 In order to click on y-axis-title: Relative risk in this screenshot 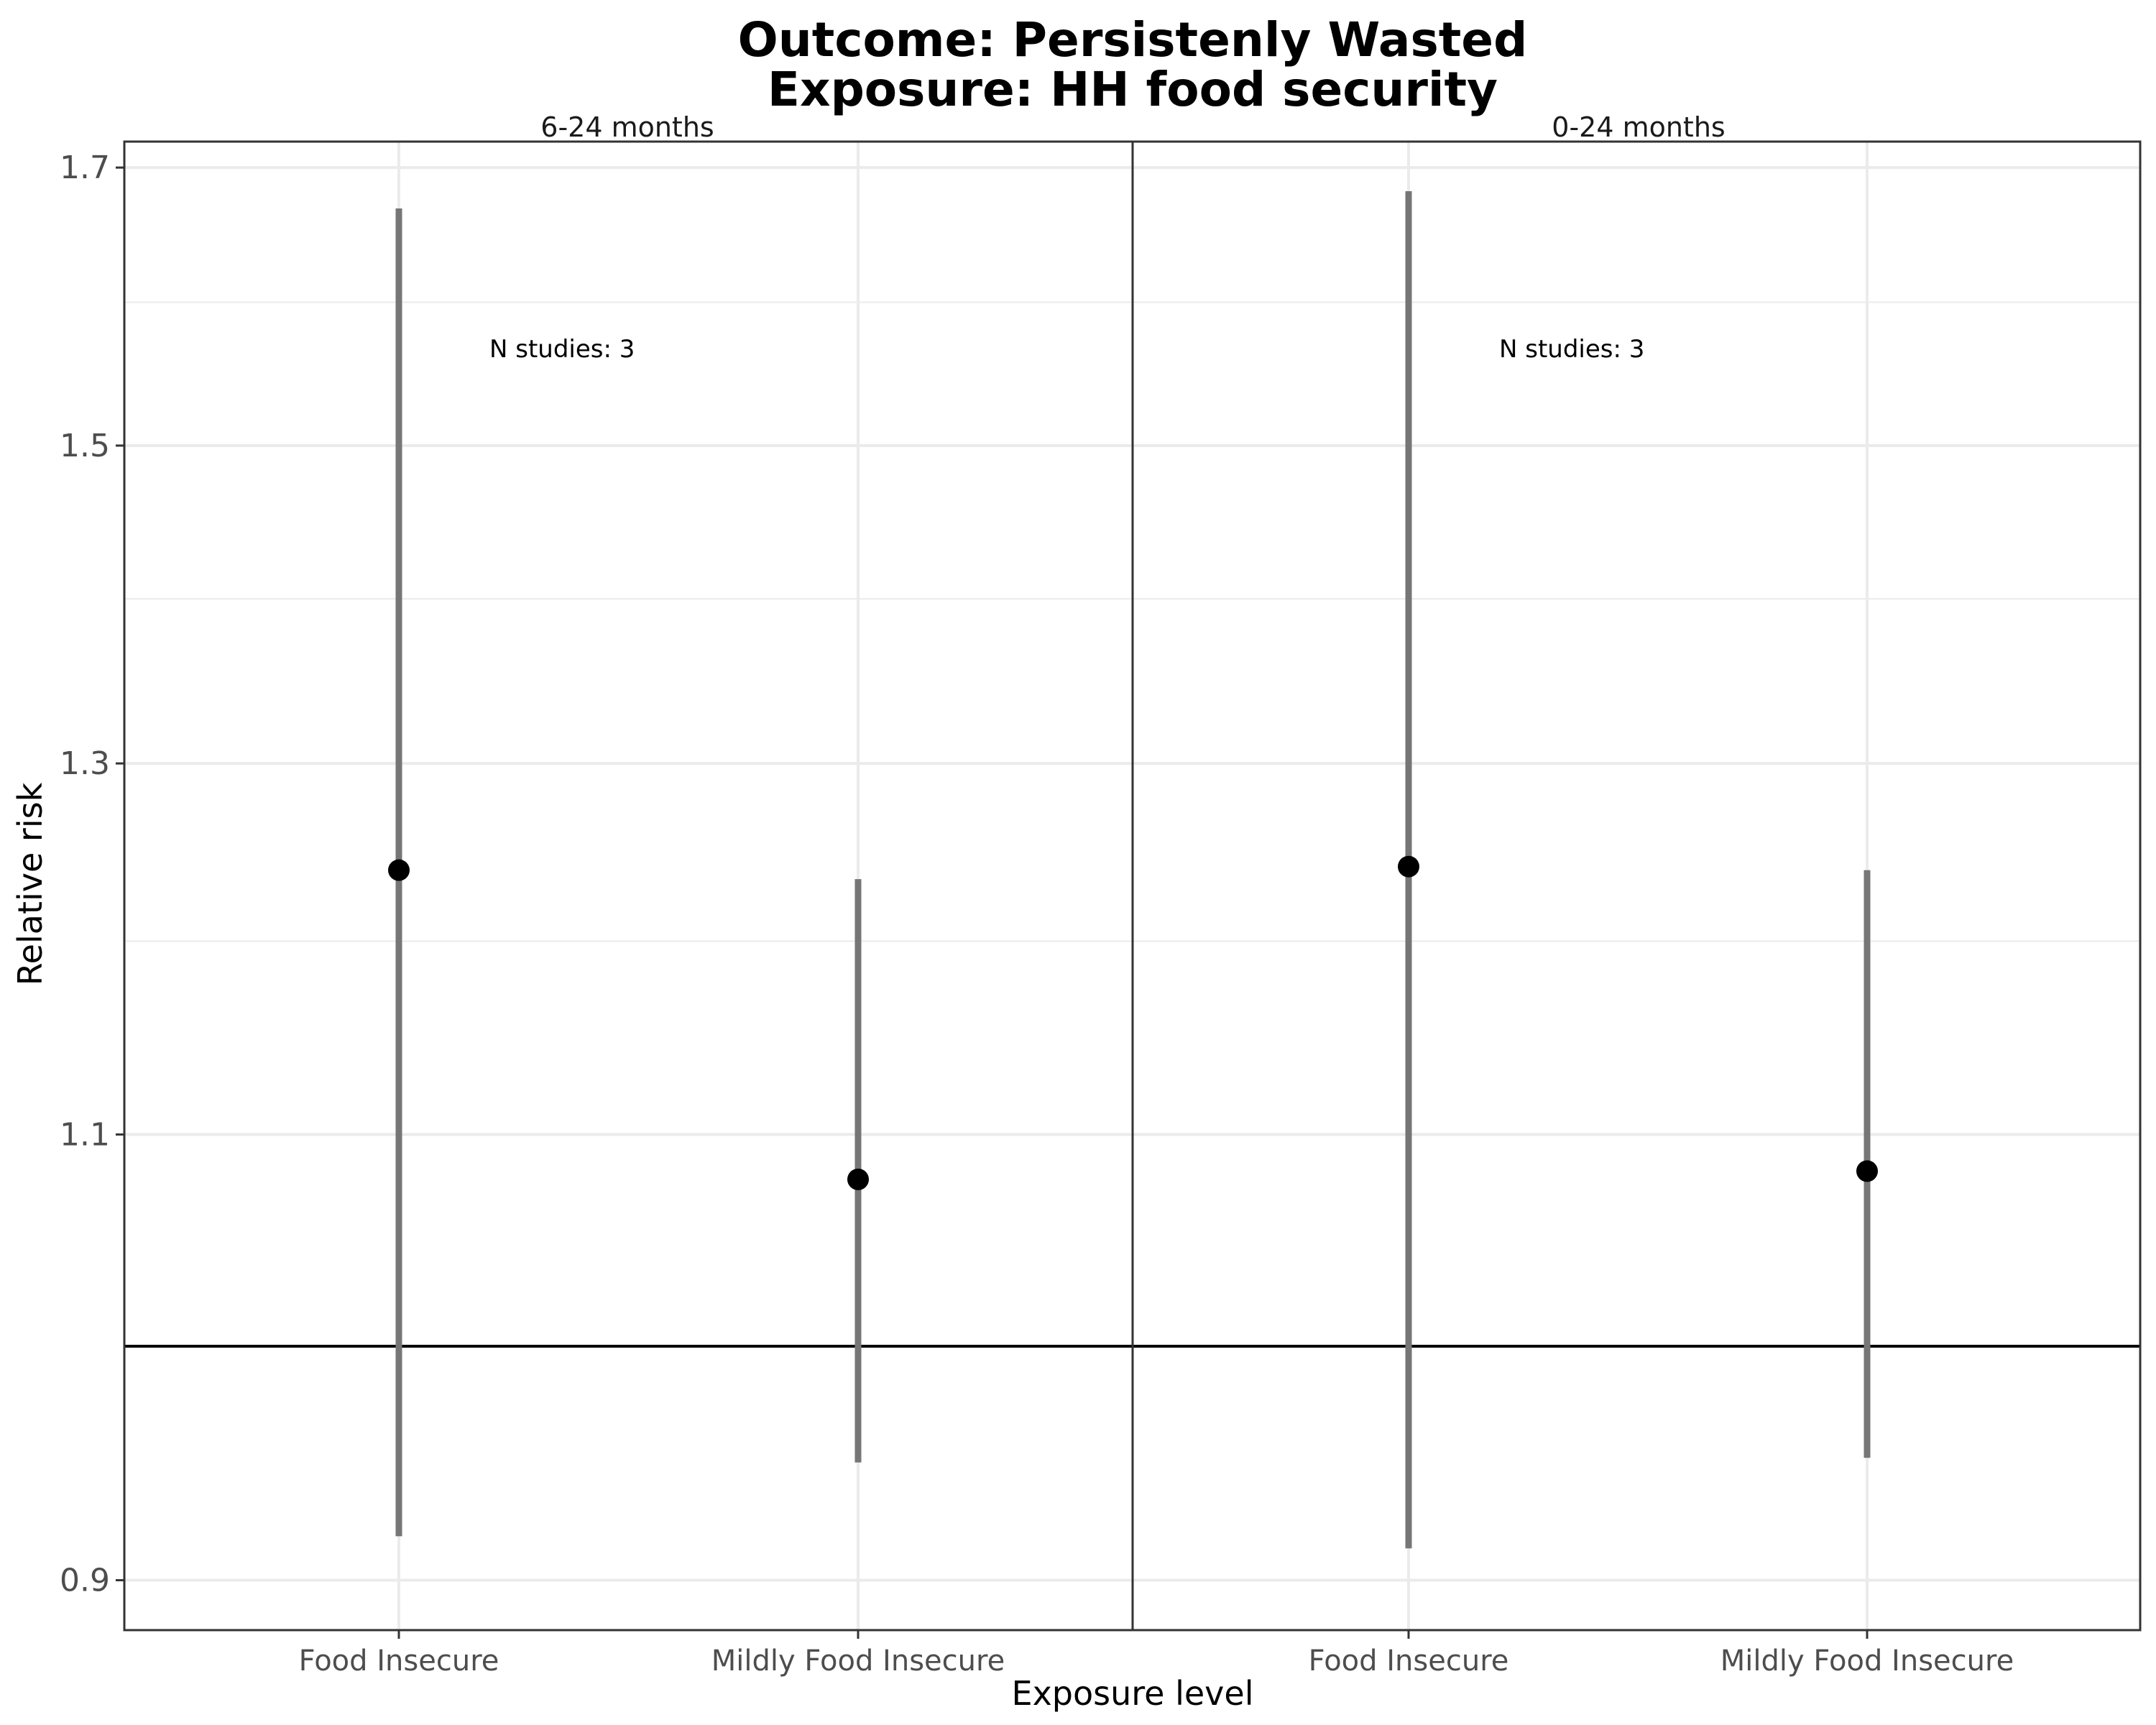, I will do `click(31, 883)`.